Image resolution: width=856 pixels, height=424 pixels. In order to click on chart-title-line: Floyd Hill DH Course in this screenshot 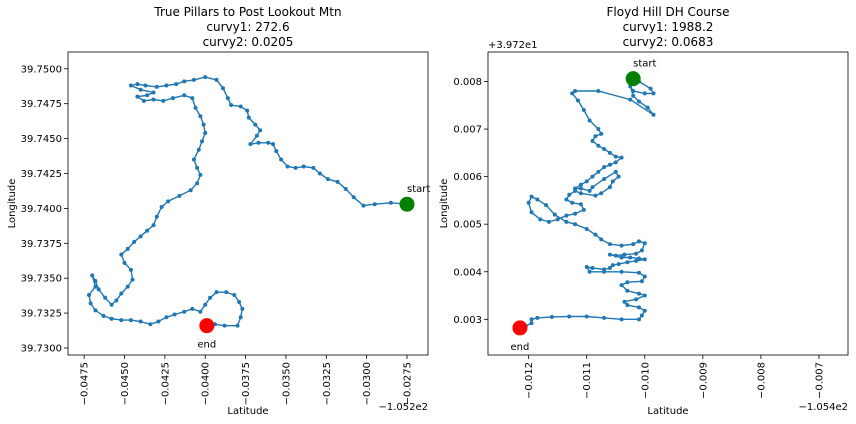, I will do `click(668, 12)`.